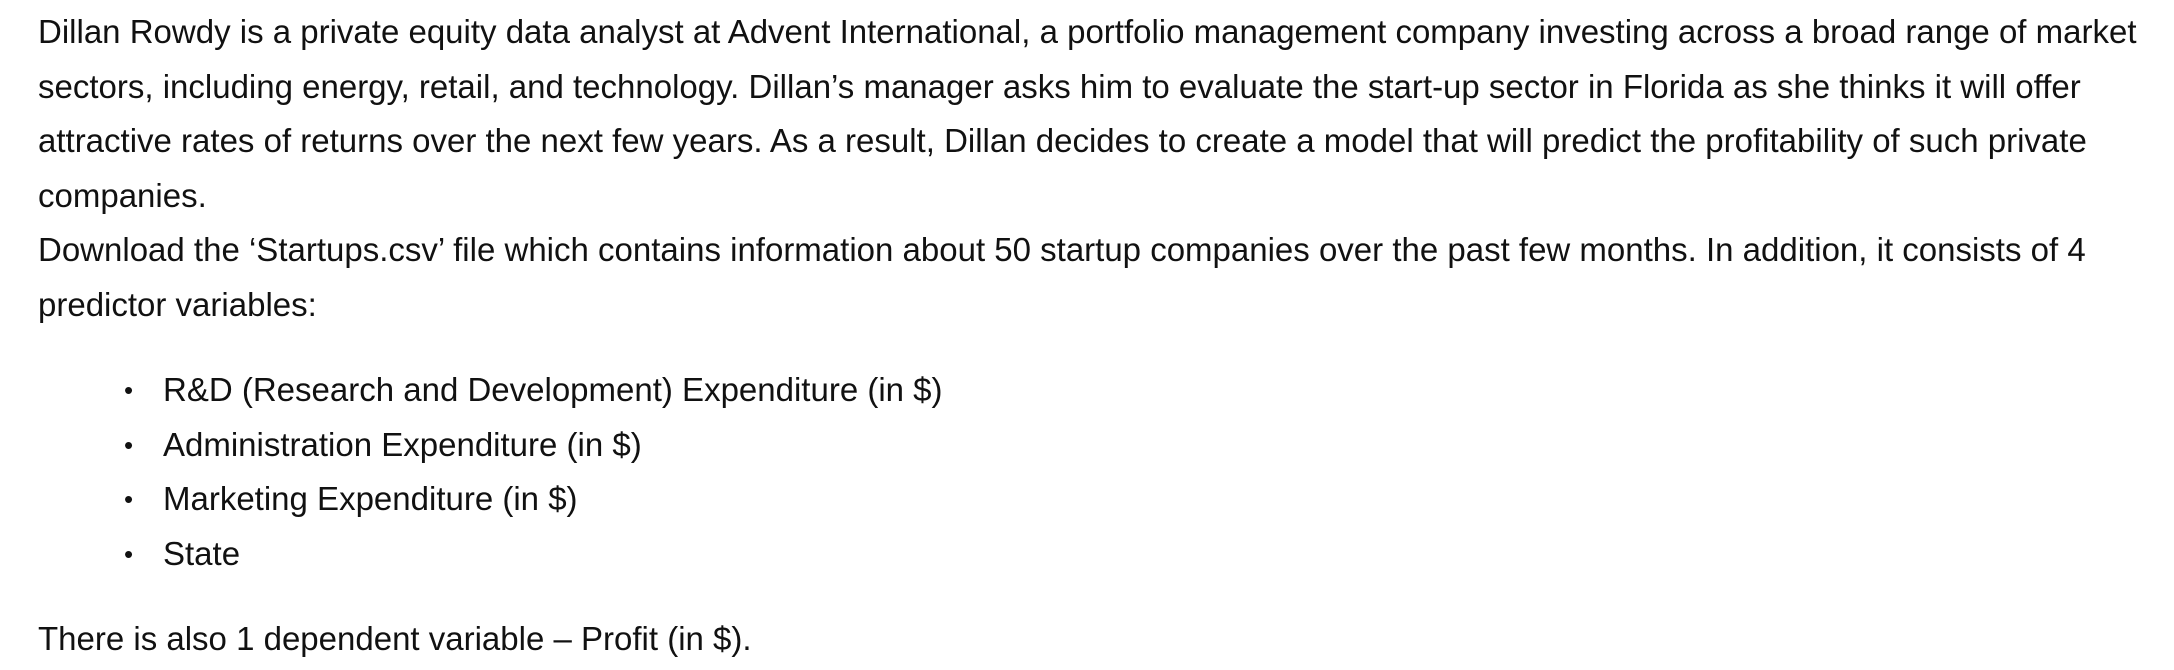 This screenshot has width=2174, height=670. Describe the element at coordinates (202, 553) in the screenshot. I see `list-item-label: State` at that location.